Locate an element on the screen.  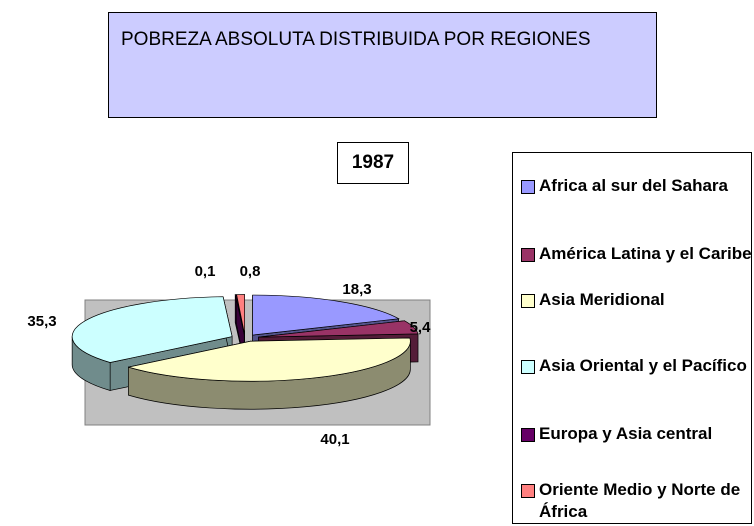
legend-item: Africa al sur del Sahara is located at coordinates (637, 186).